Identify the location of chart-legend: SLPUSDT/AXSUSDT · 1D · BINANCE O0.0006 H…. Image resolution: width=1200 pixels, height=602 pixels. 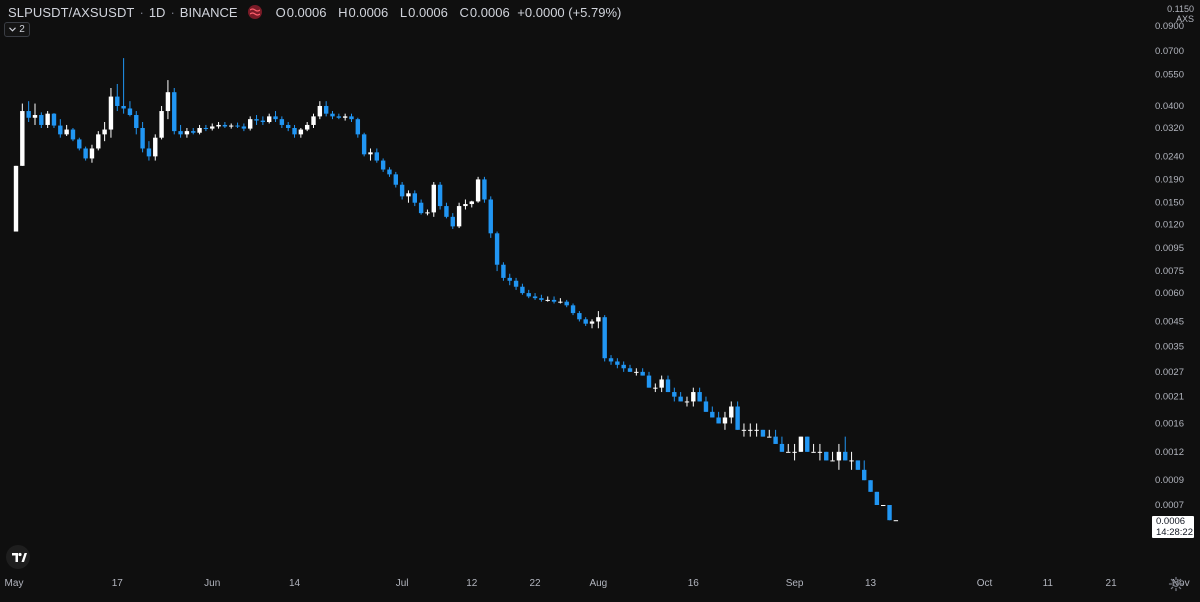
(314, 12).